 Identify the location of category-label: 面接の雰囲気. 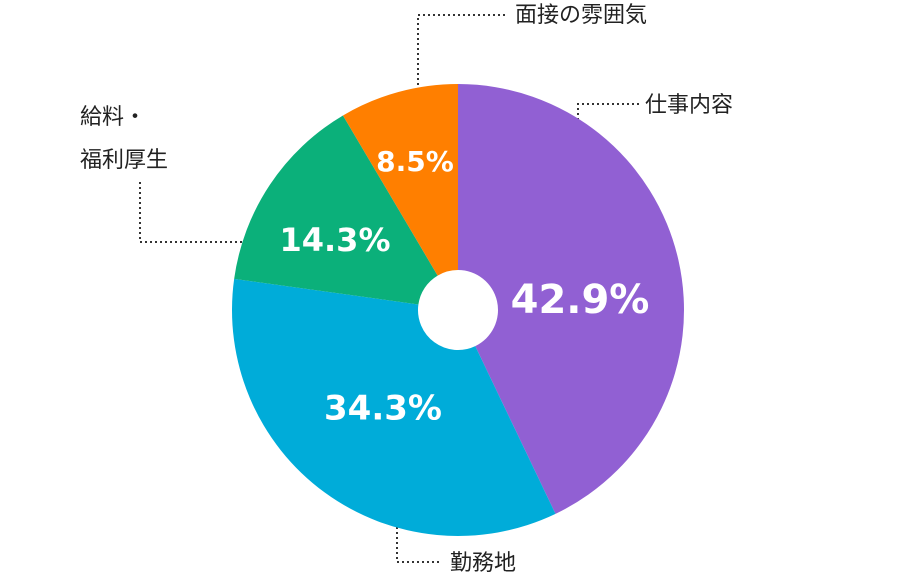
(581, 15).